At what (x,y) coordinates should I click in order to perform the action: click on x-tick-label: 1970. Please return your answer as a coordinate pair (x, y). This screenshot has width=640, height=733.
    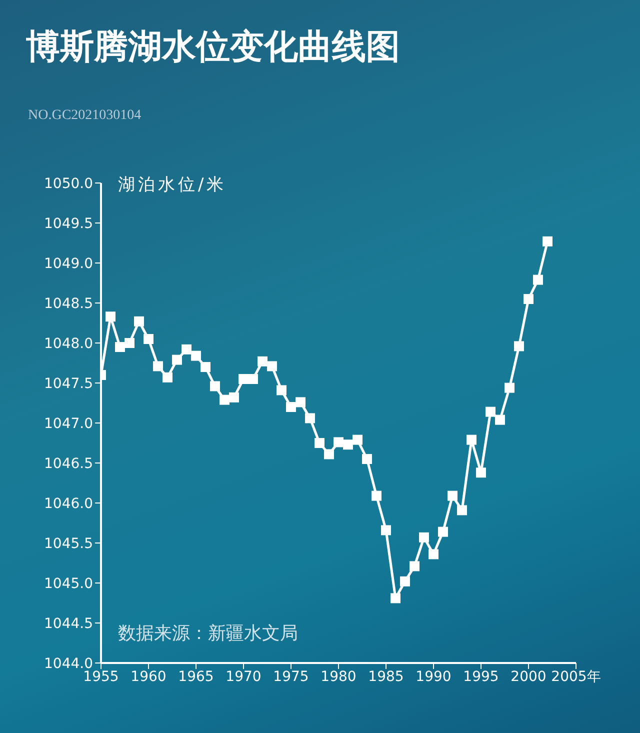
    Looking at the image, I should click on (244, 676).